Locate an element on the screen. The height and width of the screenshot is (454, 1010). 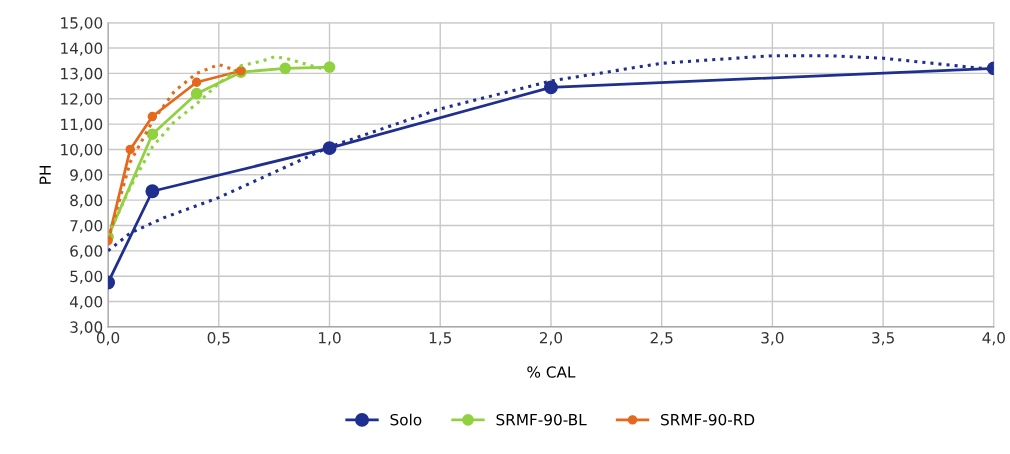
x-tick-label: 0,5 is located at coordinates (218, 339).